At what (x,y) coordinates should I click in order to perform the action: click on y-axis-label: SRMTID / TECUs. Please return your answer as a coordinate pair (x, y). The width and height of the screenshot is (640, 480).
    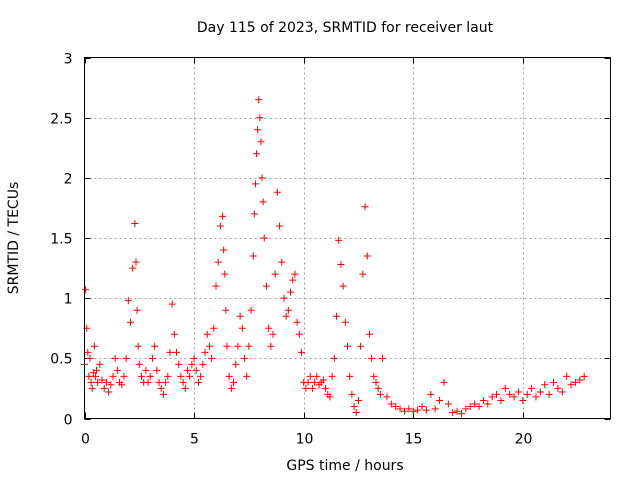
    Looking at the image, I should click on (14, 238).